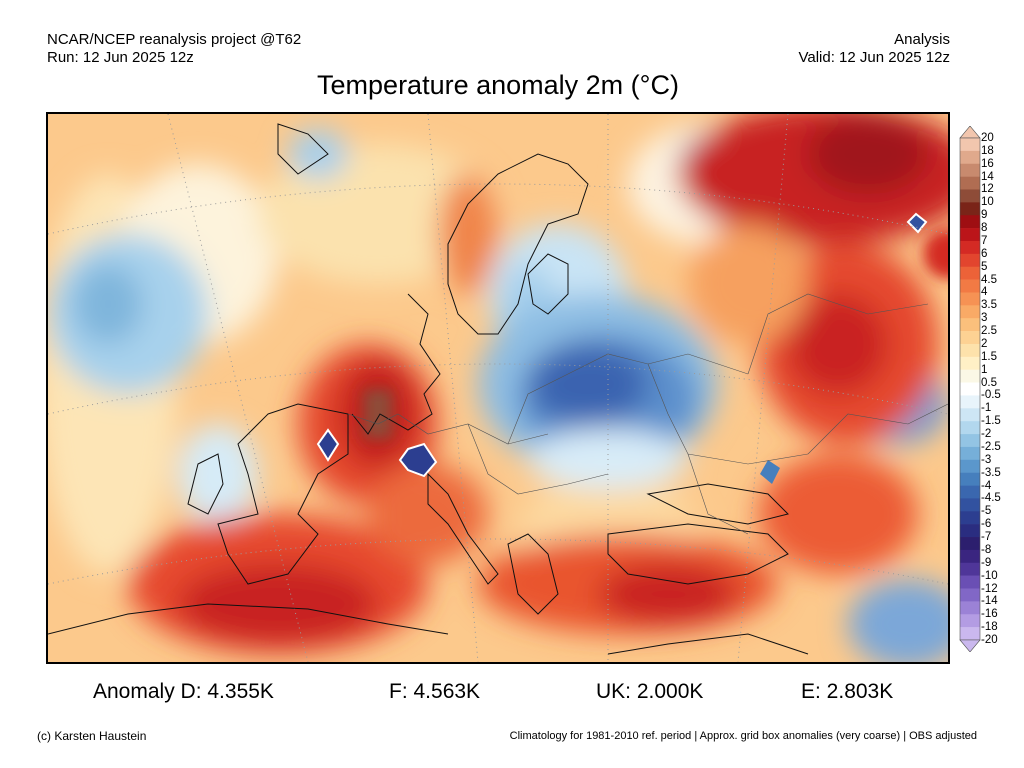  Describe the element at coordinates (987, 163) in the screenshot. I see `colorbar-tick-label: 16` at that location.